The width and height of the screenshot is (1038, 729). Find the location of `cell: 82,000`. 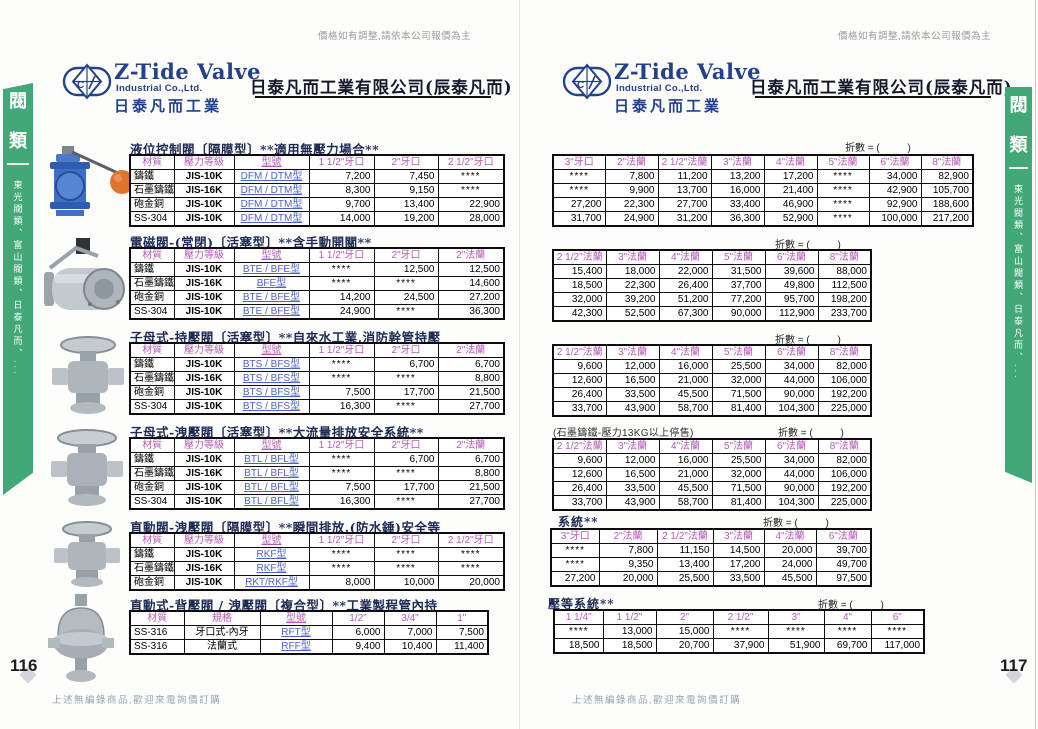

cell: 82,000 is located at coordinates (844, 366).